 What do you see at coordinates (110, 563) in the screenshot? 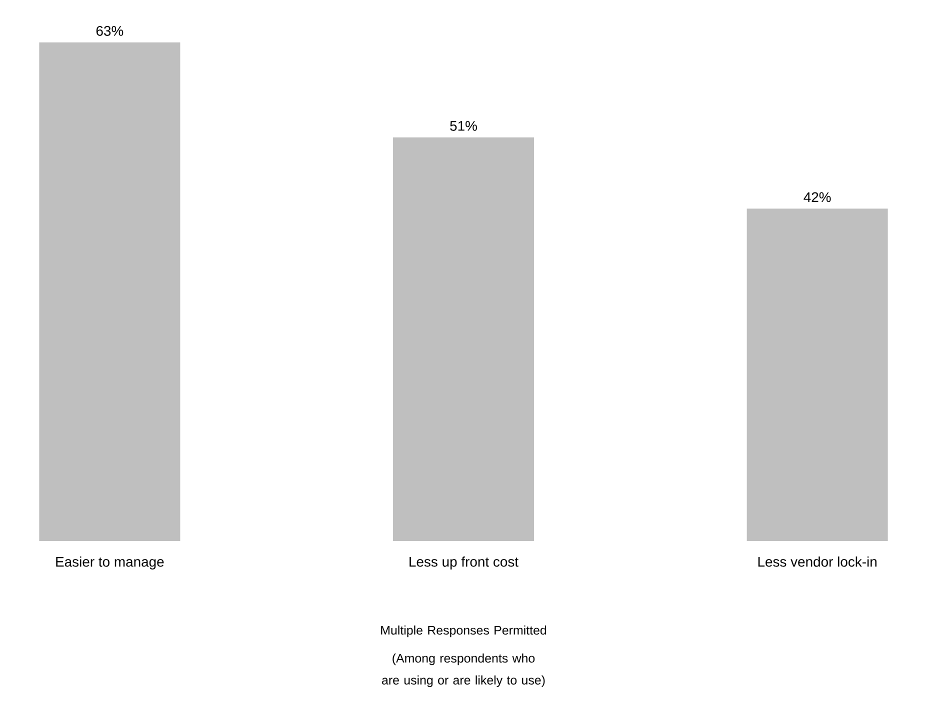
I see `x-tick-label: Easier to manage` at bounding box center [110, 563].